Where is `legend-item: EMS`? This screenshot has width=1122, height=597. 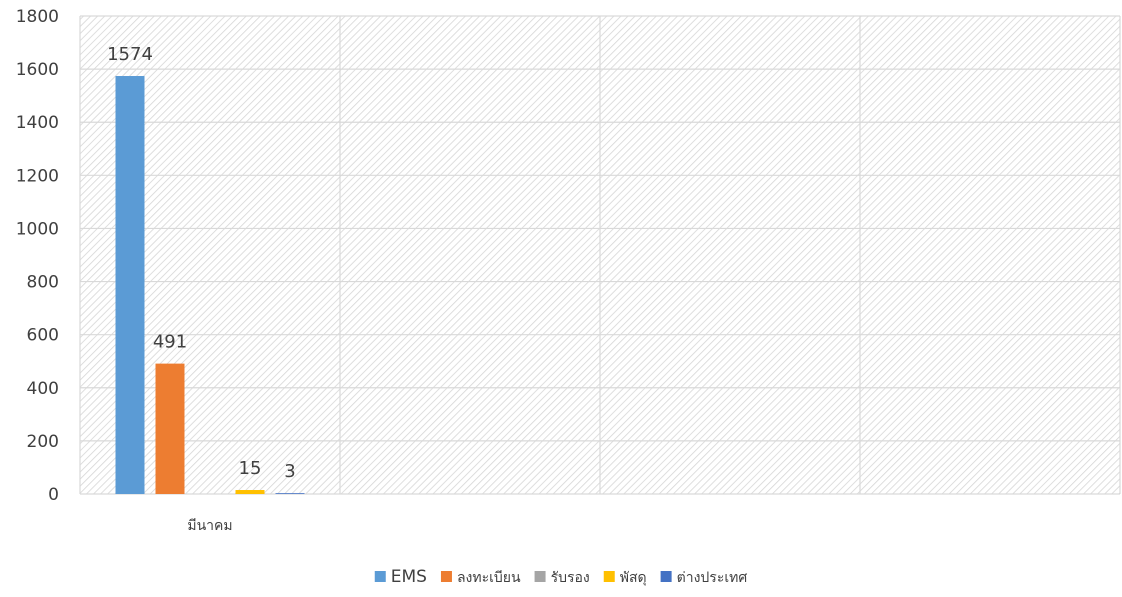 legend-item: EMS is located at coordinates (400, 577).